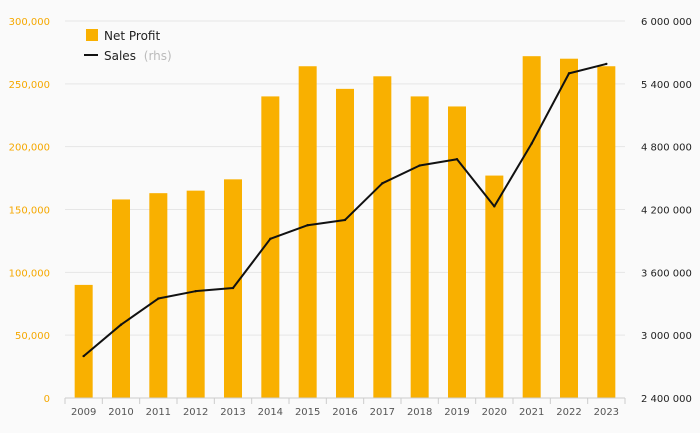  What do you see at coordinates (666, 85) in the screenshot?
I see `right-tick-label: 5 400 000` at bounding box center [666, 85].